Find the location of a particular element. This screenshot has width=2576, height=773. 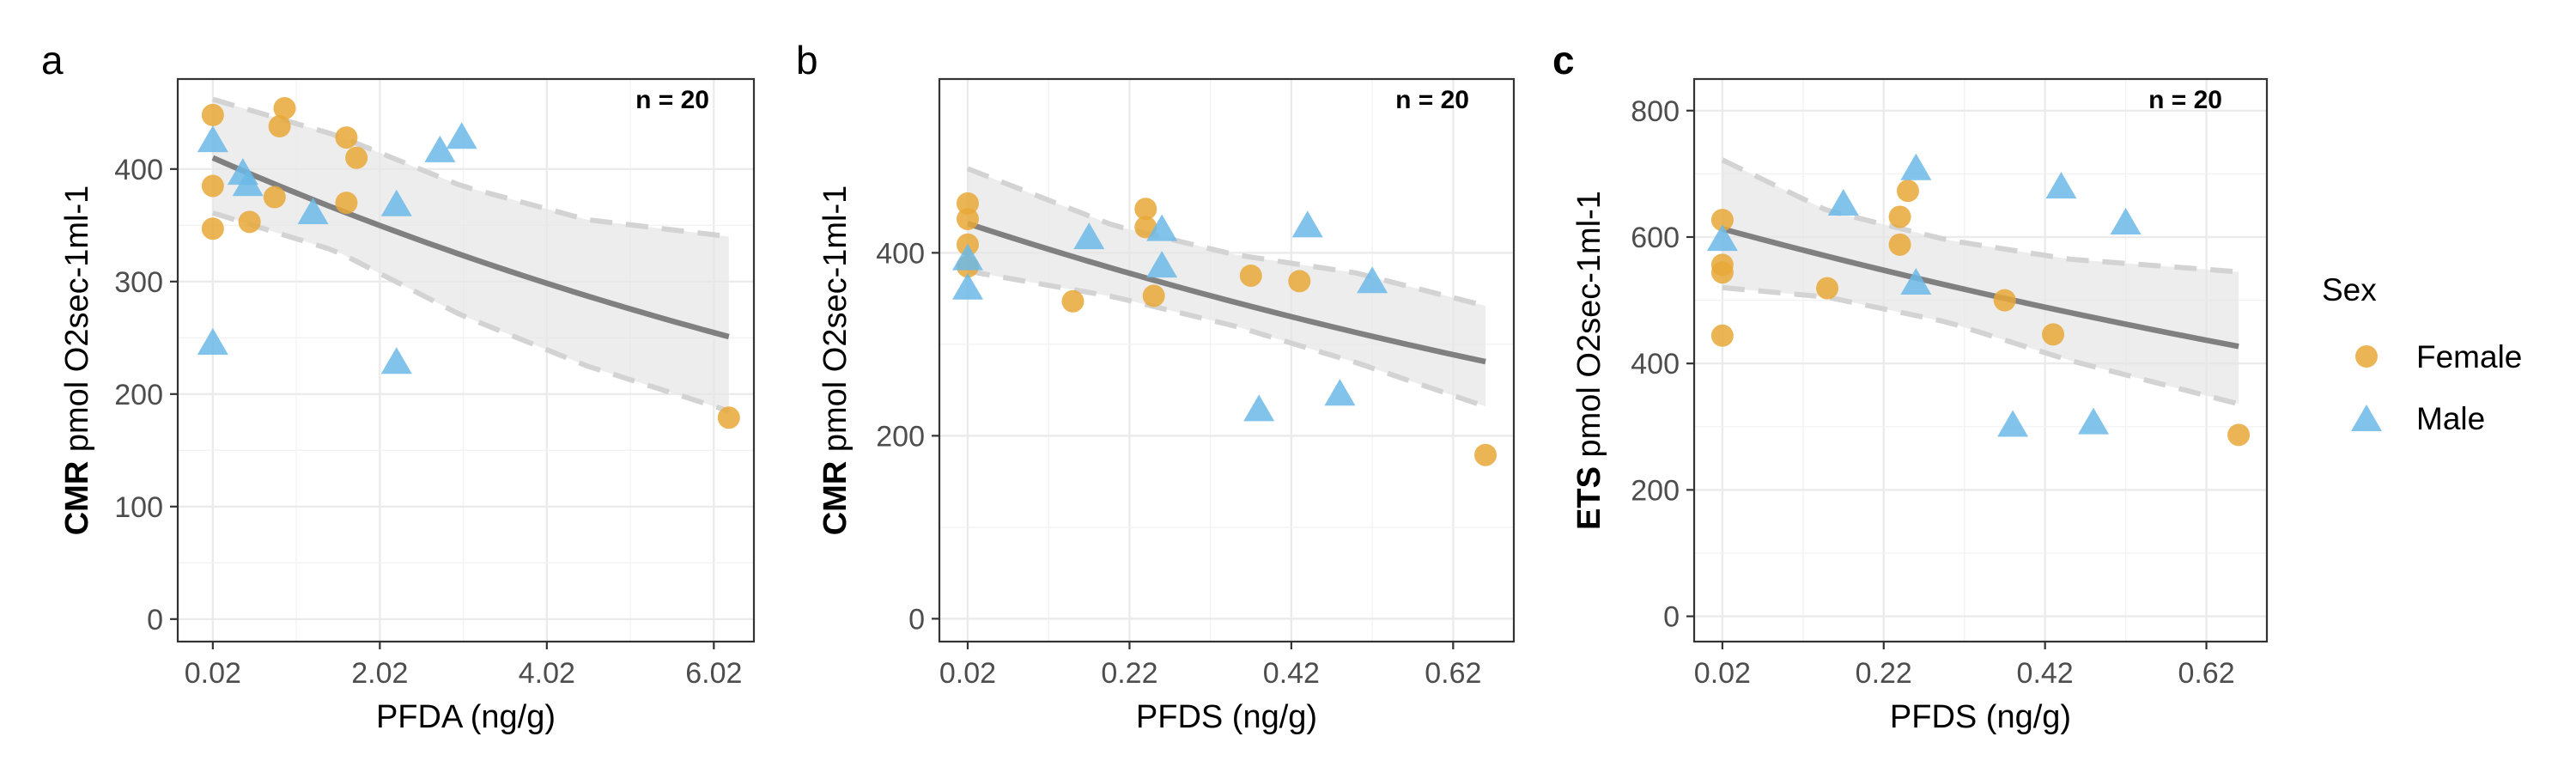

x-tick-label: 4.02 is located at coordinates (547, 673).